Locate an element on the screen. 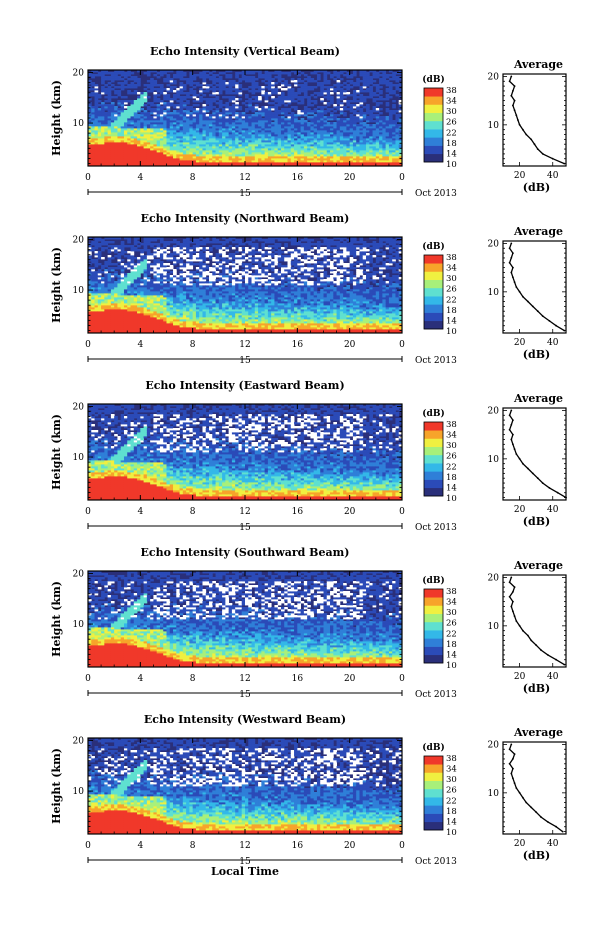 The image size is (616, 929). panel-title: Echo Intensity (Vertical Beam) is located at coordinates (245, 51).